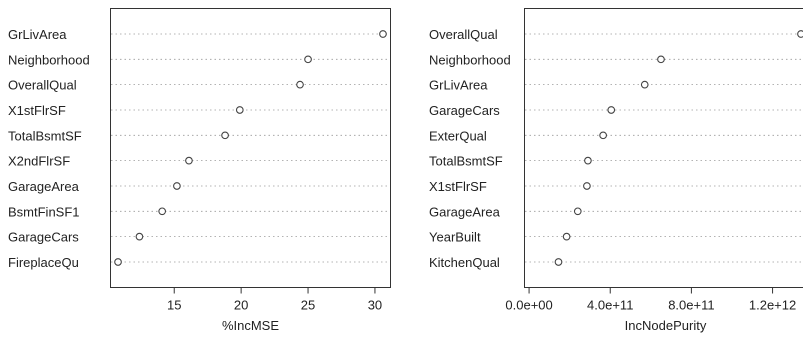 This screenshot has height=338, width=803. What do you see at coordinates (43, 237) in the screenshot?
I see `incmse-category-label: GarageCars` at bounding box center [43, 237].